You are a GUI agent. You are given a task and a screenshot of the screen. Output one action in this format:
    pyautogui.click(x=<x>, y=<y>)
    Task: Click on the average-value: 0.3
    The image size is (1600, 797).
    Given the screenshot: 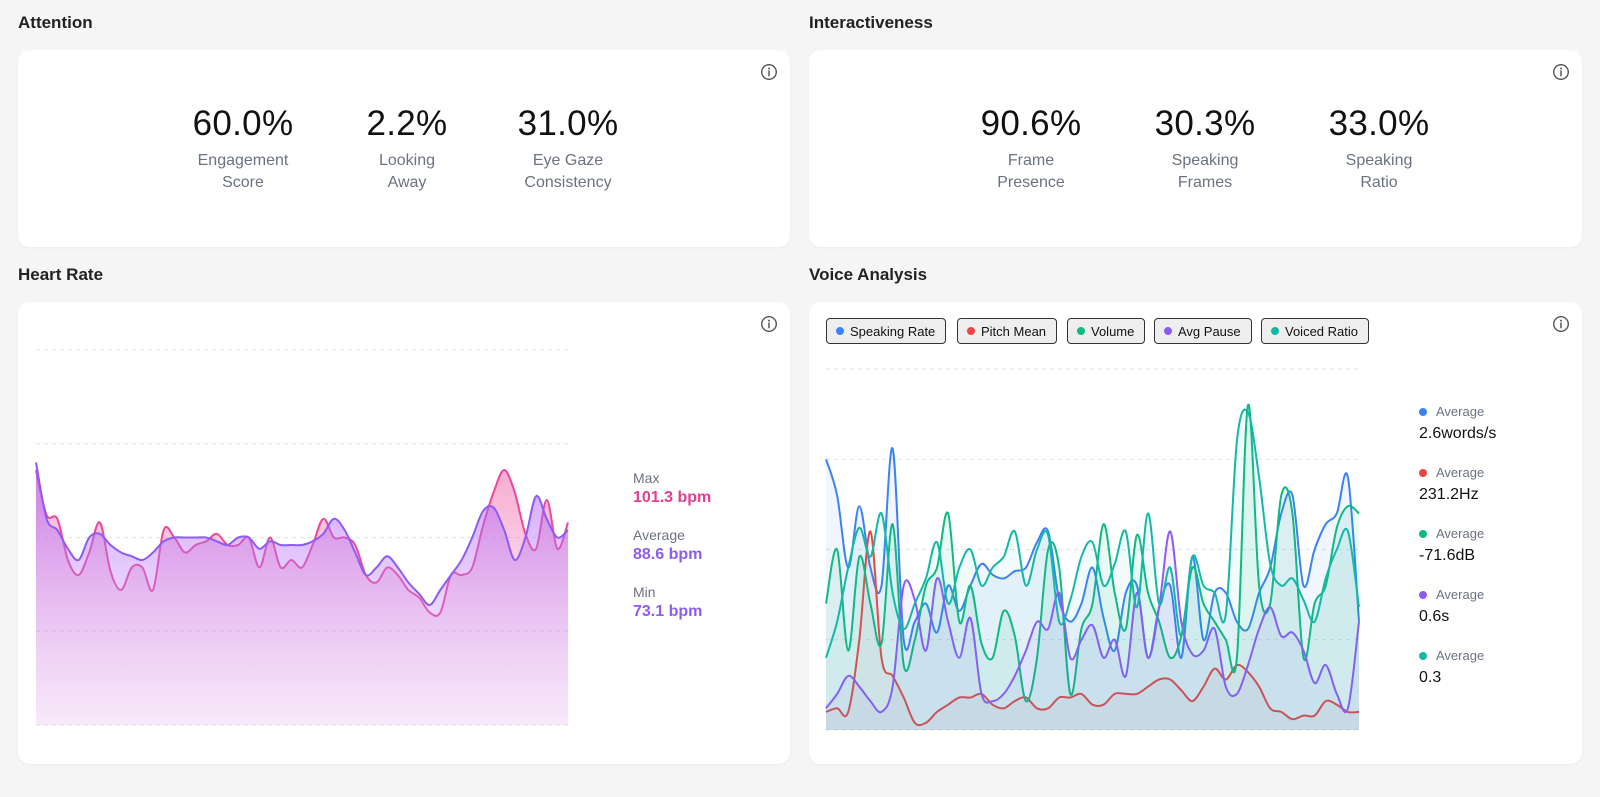 What is the action you would take?
    pyautogui.click(x=1430, y=677)
    